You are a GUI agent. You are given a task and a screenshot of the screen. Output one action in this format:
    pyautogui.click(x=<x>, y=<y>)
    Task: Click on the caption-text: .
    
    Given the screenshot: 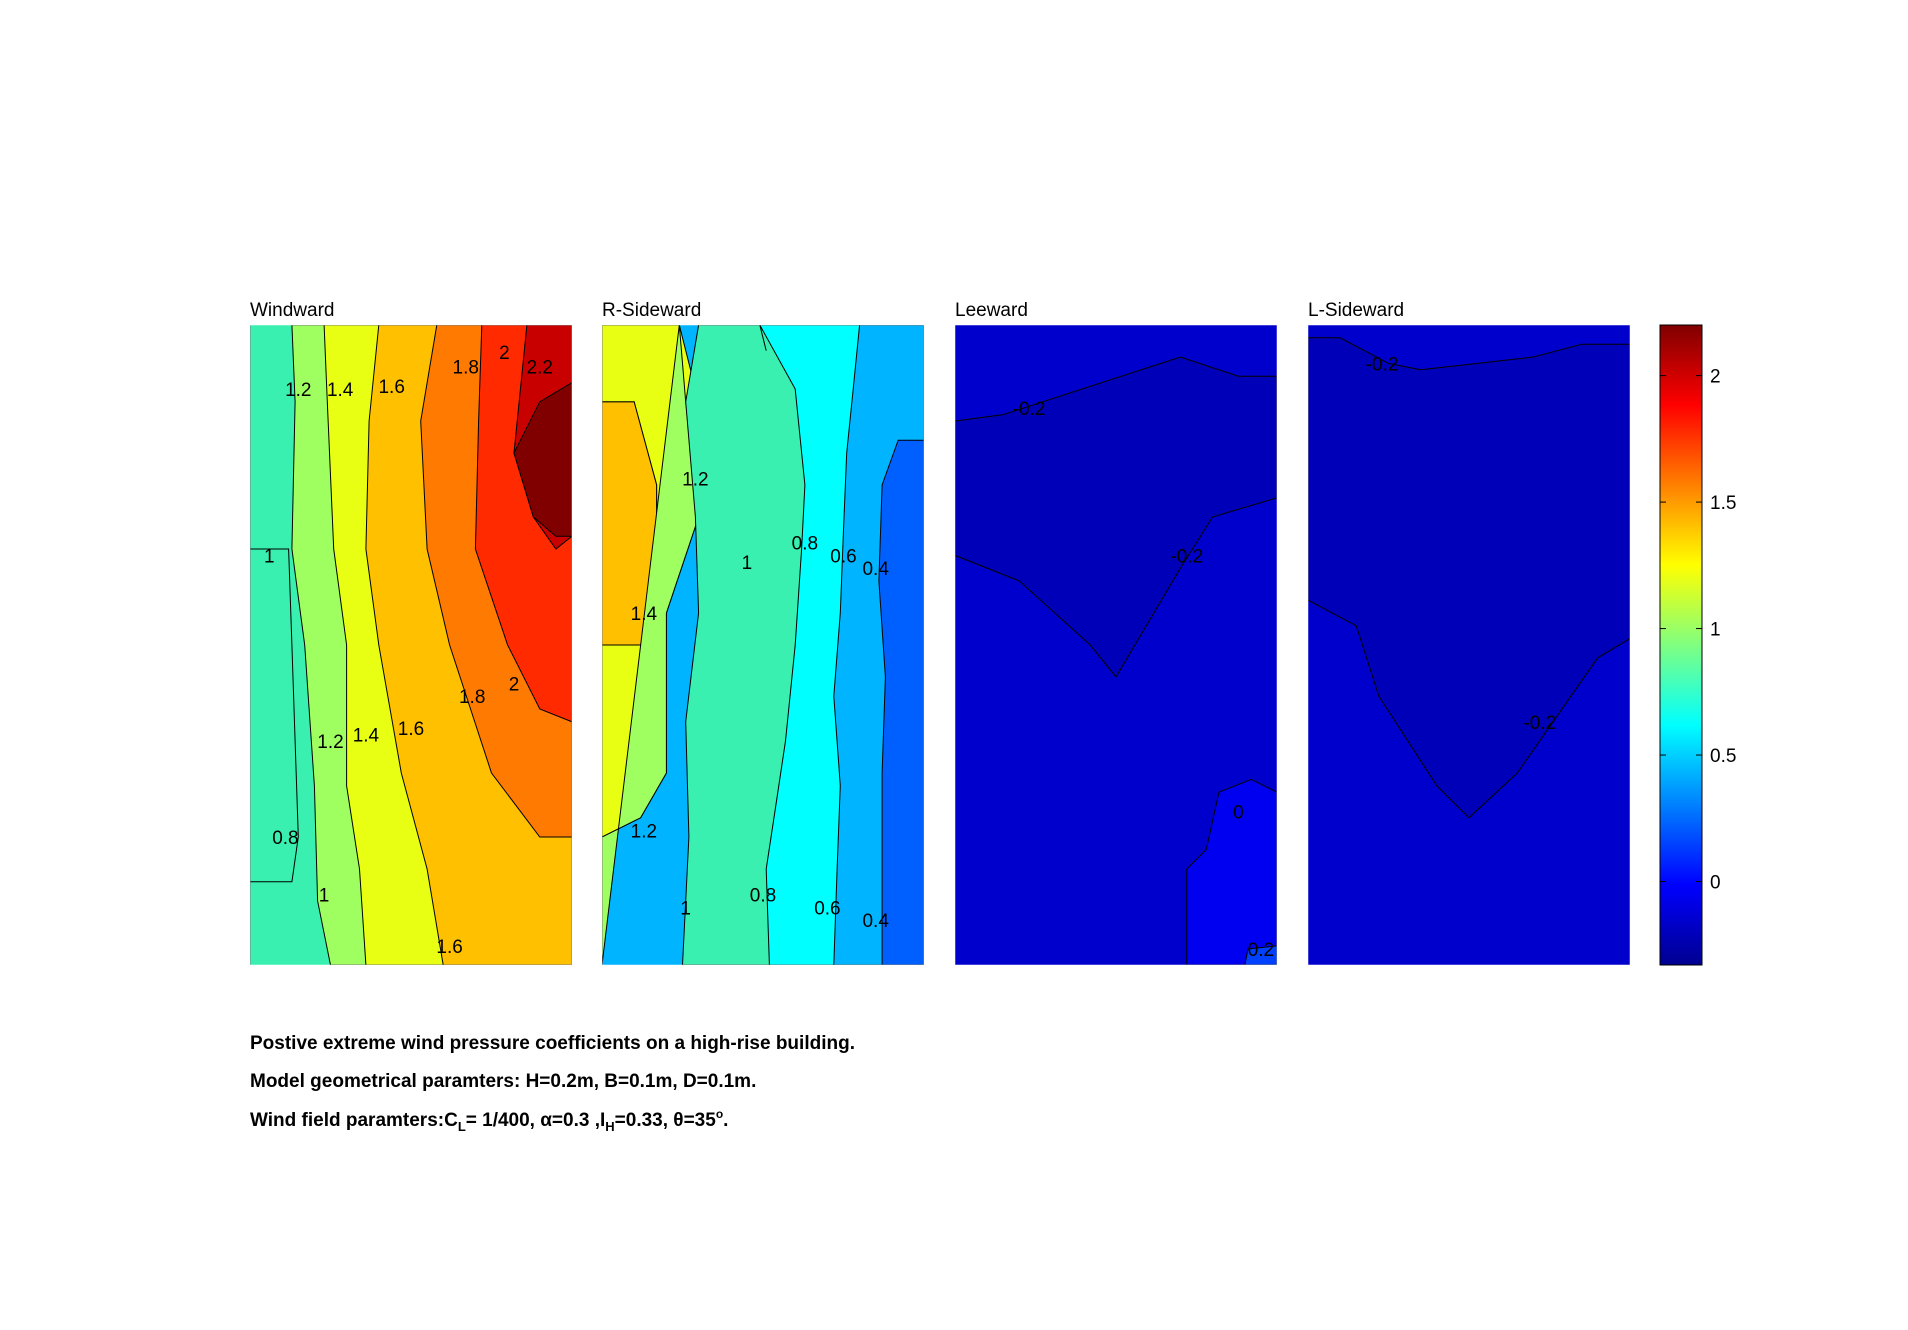 What is the action you would take?
    pyautogui.click(x=726, y=1120)
    